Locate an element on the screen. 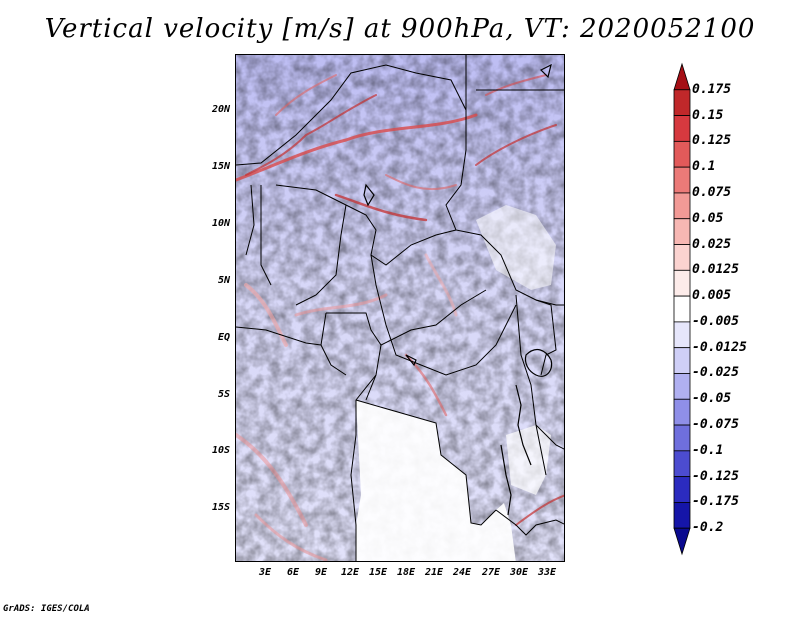 The image size is (800, 618). lat-tick-label: 15N is located at coordinates (220, 166).